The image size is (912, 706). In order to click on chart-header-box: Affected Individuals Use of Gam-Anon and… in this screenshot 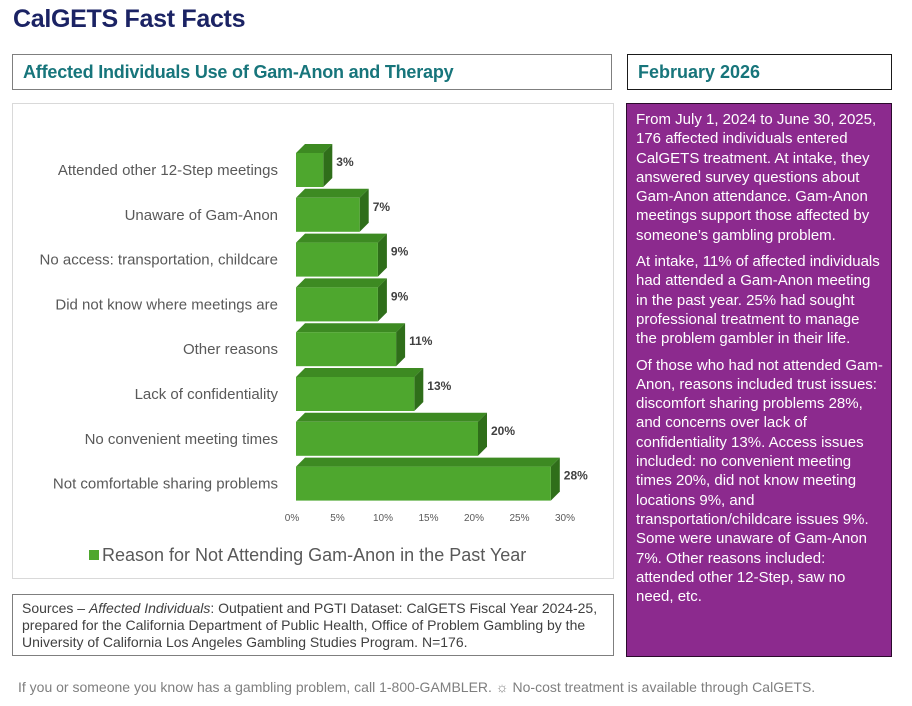, I will do `click(312, 72)`.